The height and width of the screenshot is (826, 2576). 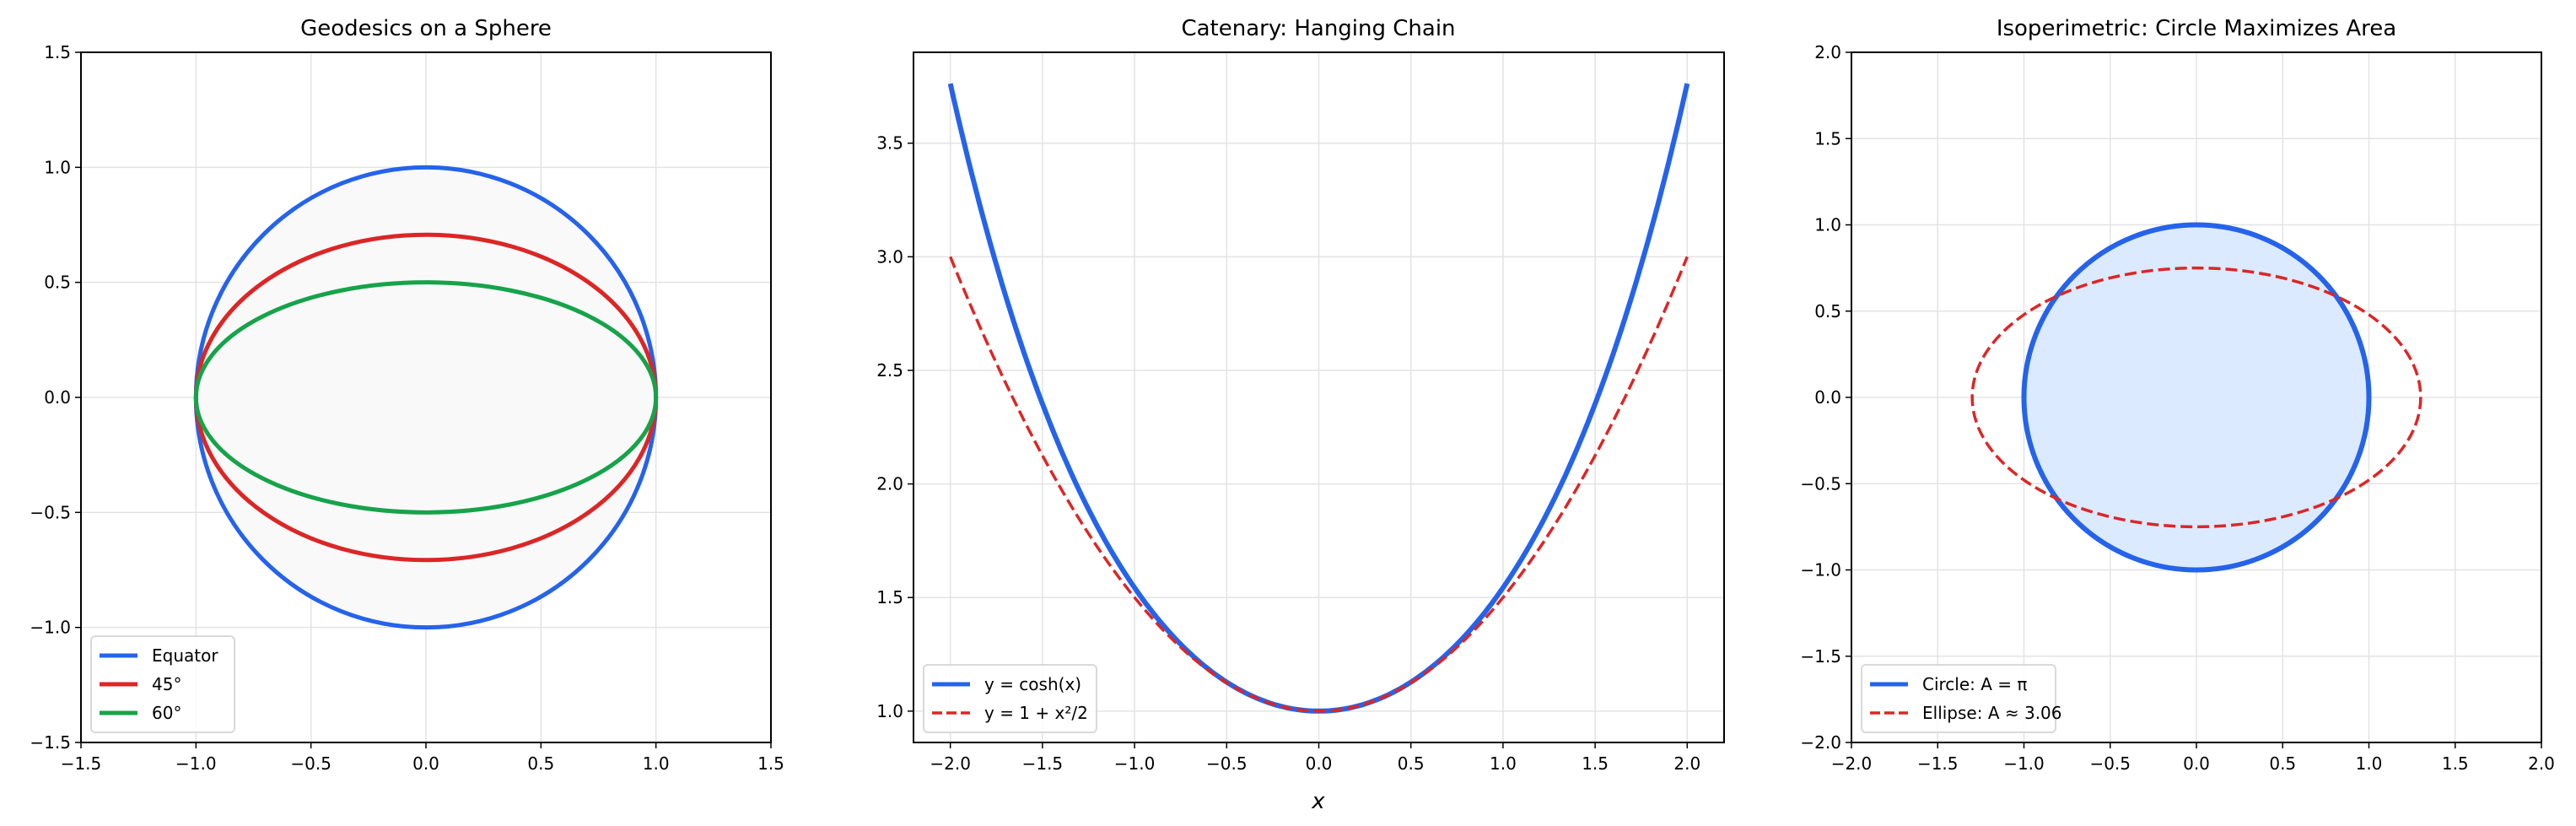 What do you see at coordinates (1036, 713) in the screenshot?
I see `legend-label: y = 1 + x²/2` at bounding box center [1036, 713].